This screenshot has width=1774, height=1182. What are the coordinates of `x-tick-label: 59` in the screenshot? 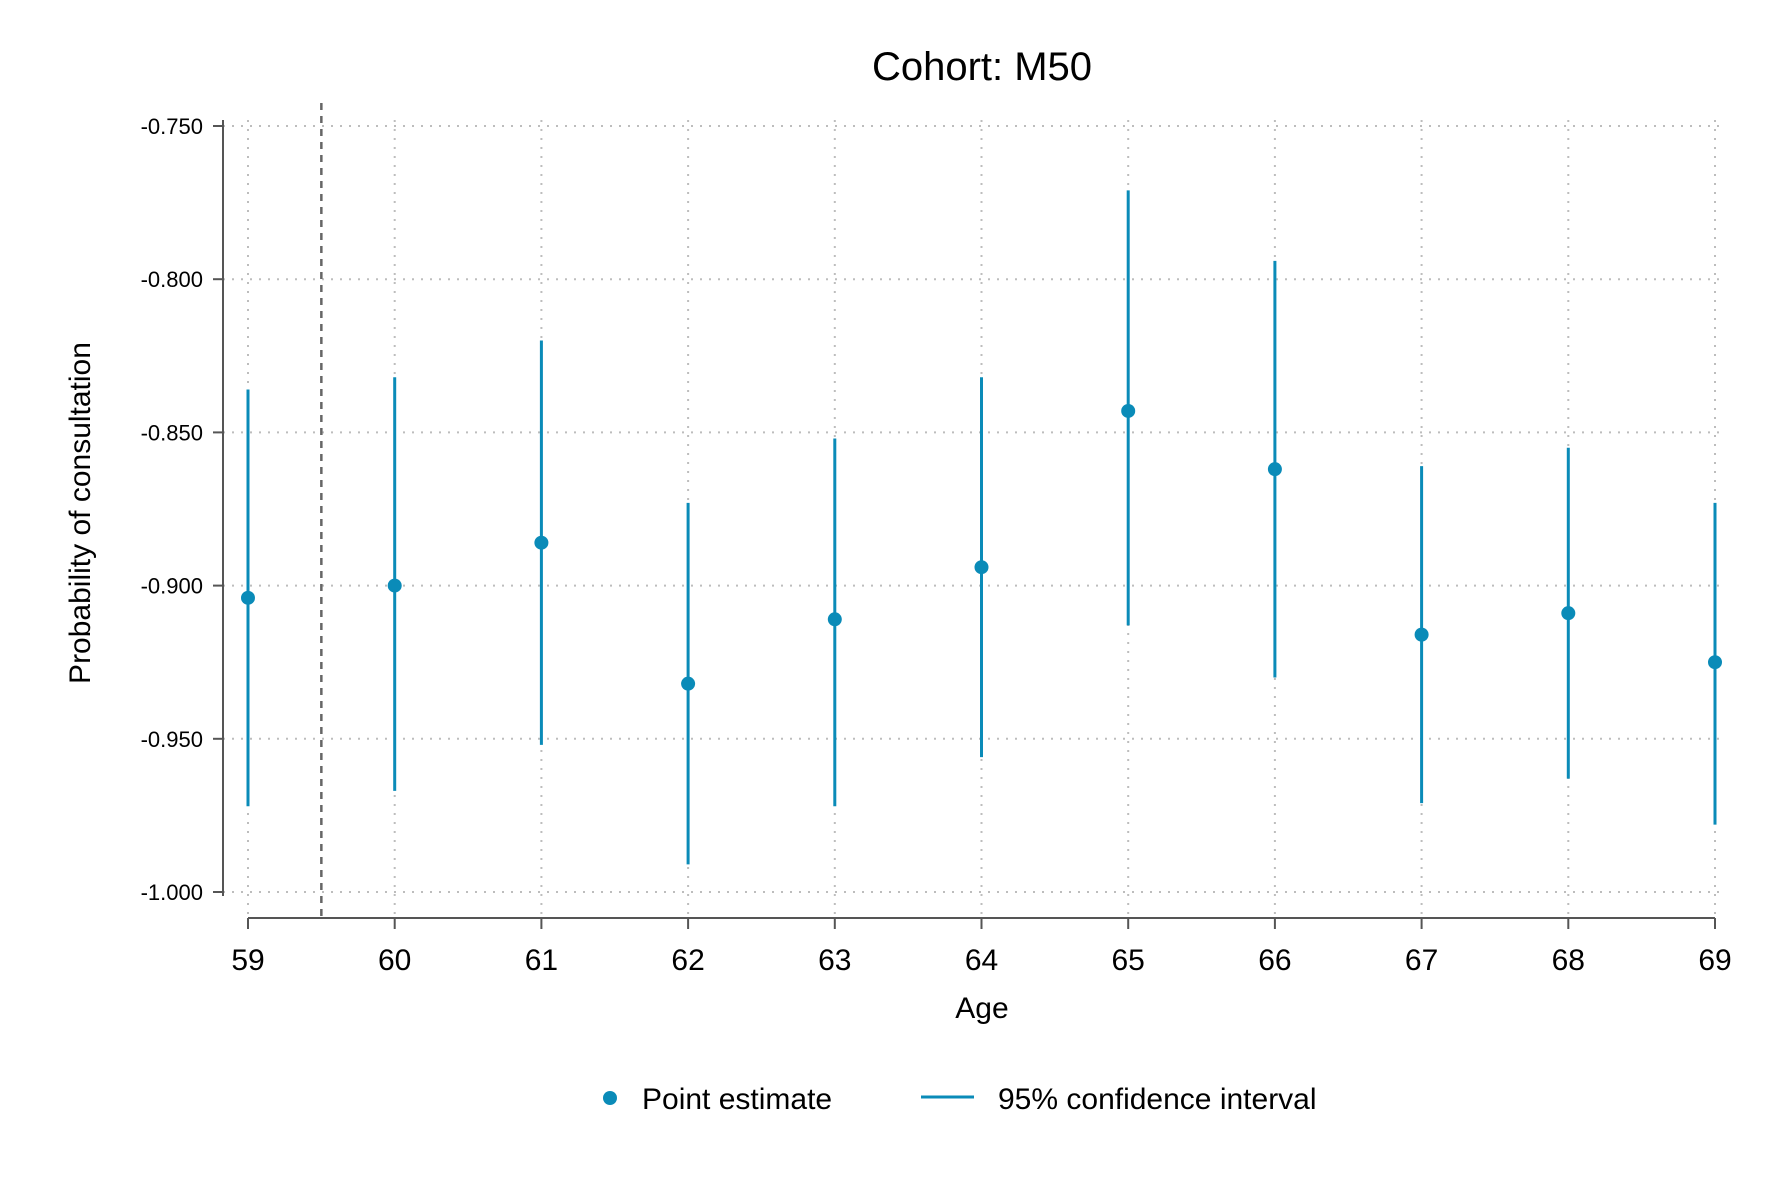 It's located at (247, 960).